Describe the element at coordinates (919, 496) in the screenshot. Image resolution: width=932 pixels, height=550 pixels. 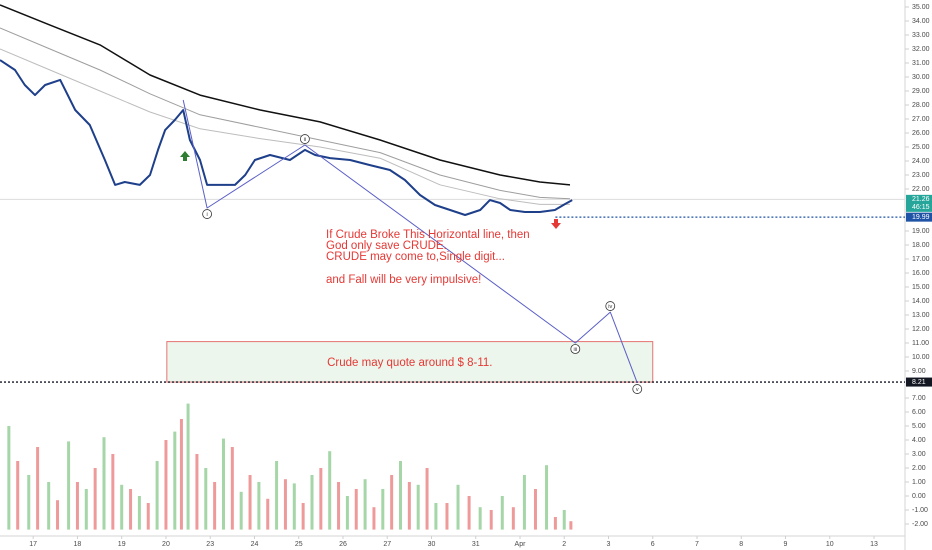
I see `y-tick-label: 0.00` at that location.